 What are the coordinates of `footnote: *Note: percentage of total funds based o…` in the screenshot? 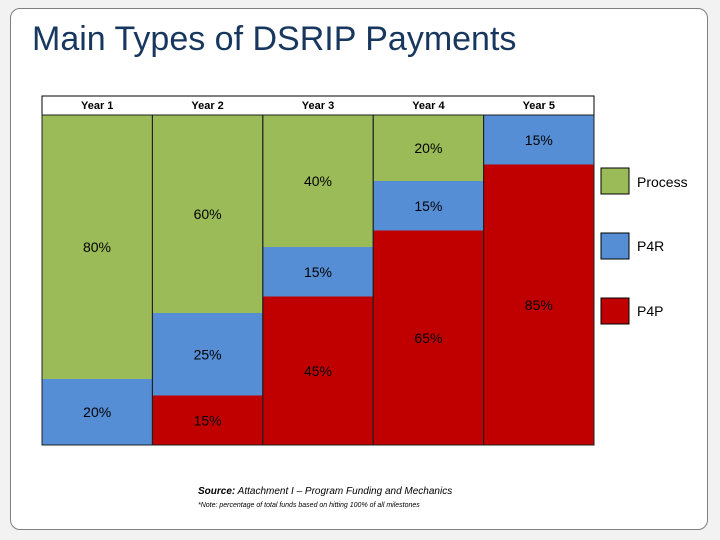 It's located at (309, 505).